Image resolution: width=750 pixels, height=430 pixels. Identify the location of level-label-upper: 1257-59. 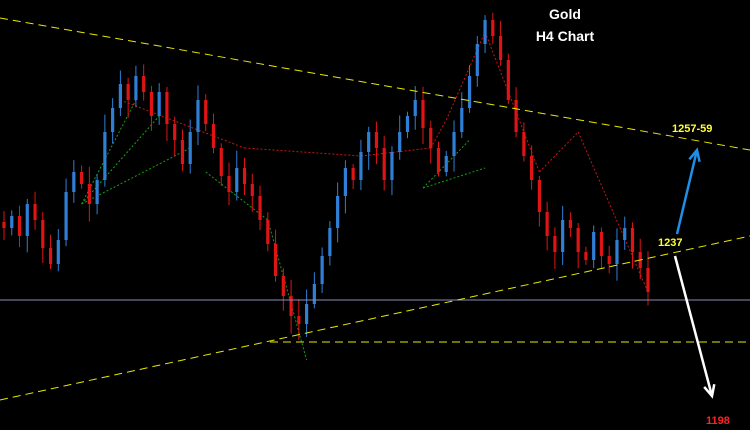
(692, 129).